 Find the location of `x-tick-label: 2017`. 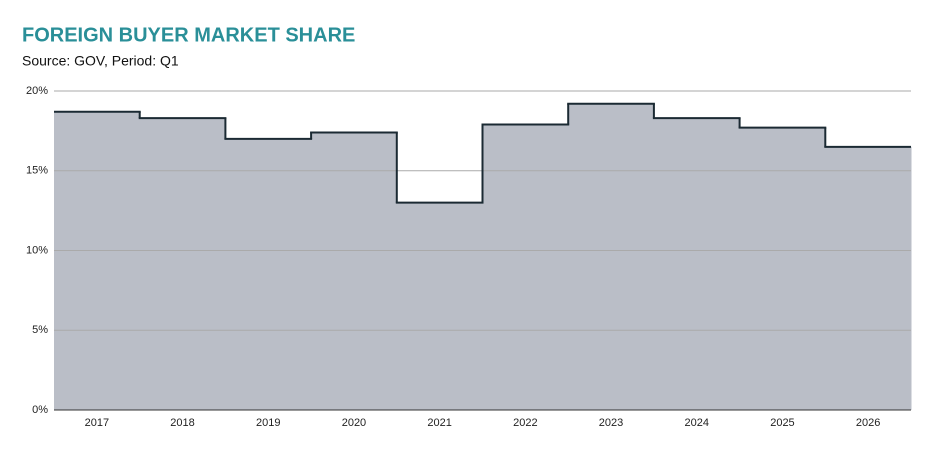

x-tick-label: 2017 is located at coordinates (97, 423).